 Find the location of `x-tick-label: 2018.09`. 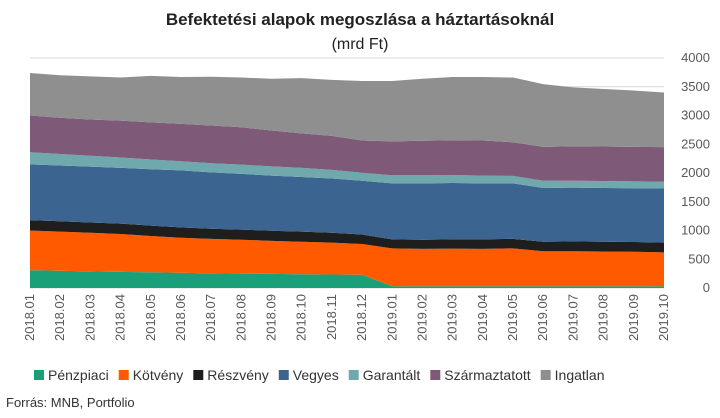

x-tick-label: 2018.09 is located at coordinates (271, 317).